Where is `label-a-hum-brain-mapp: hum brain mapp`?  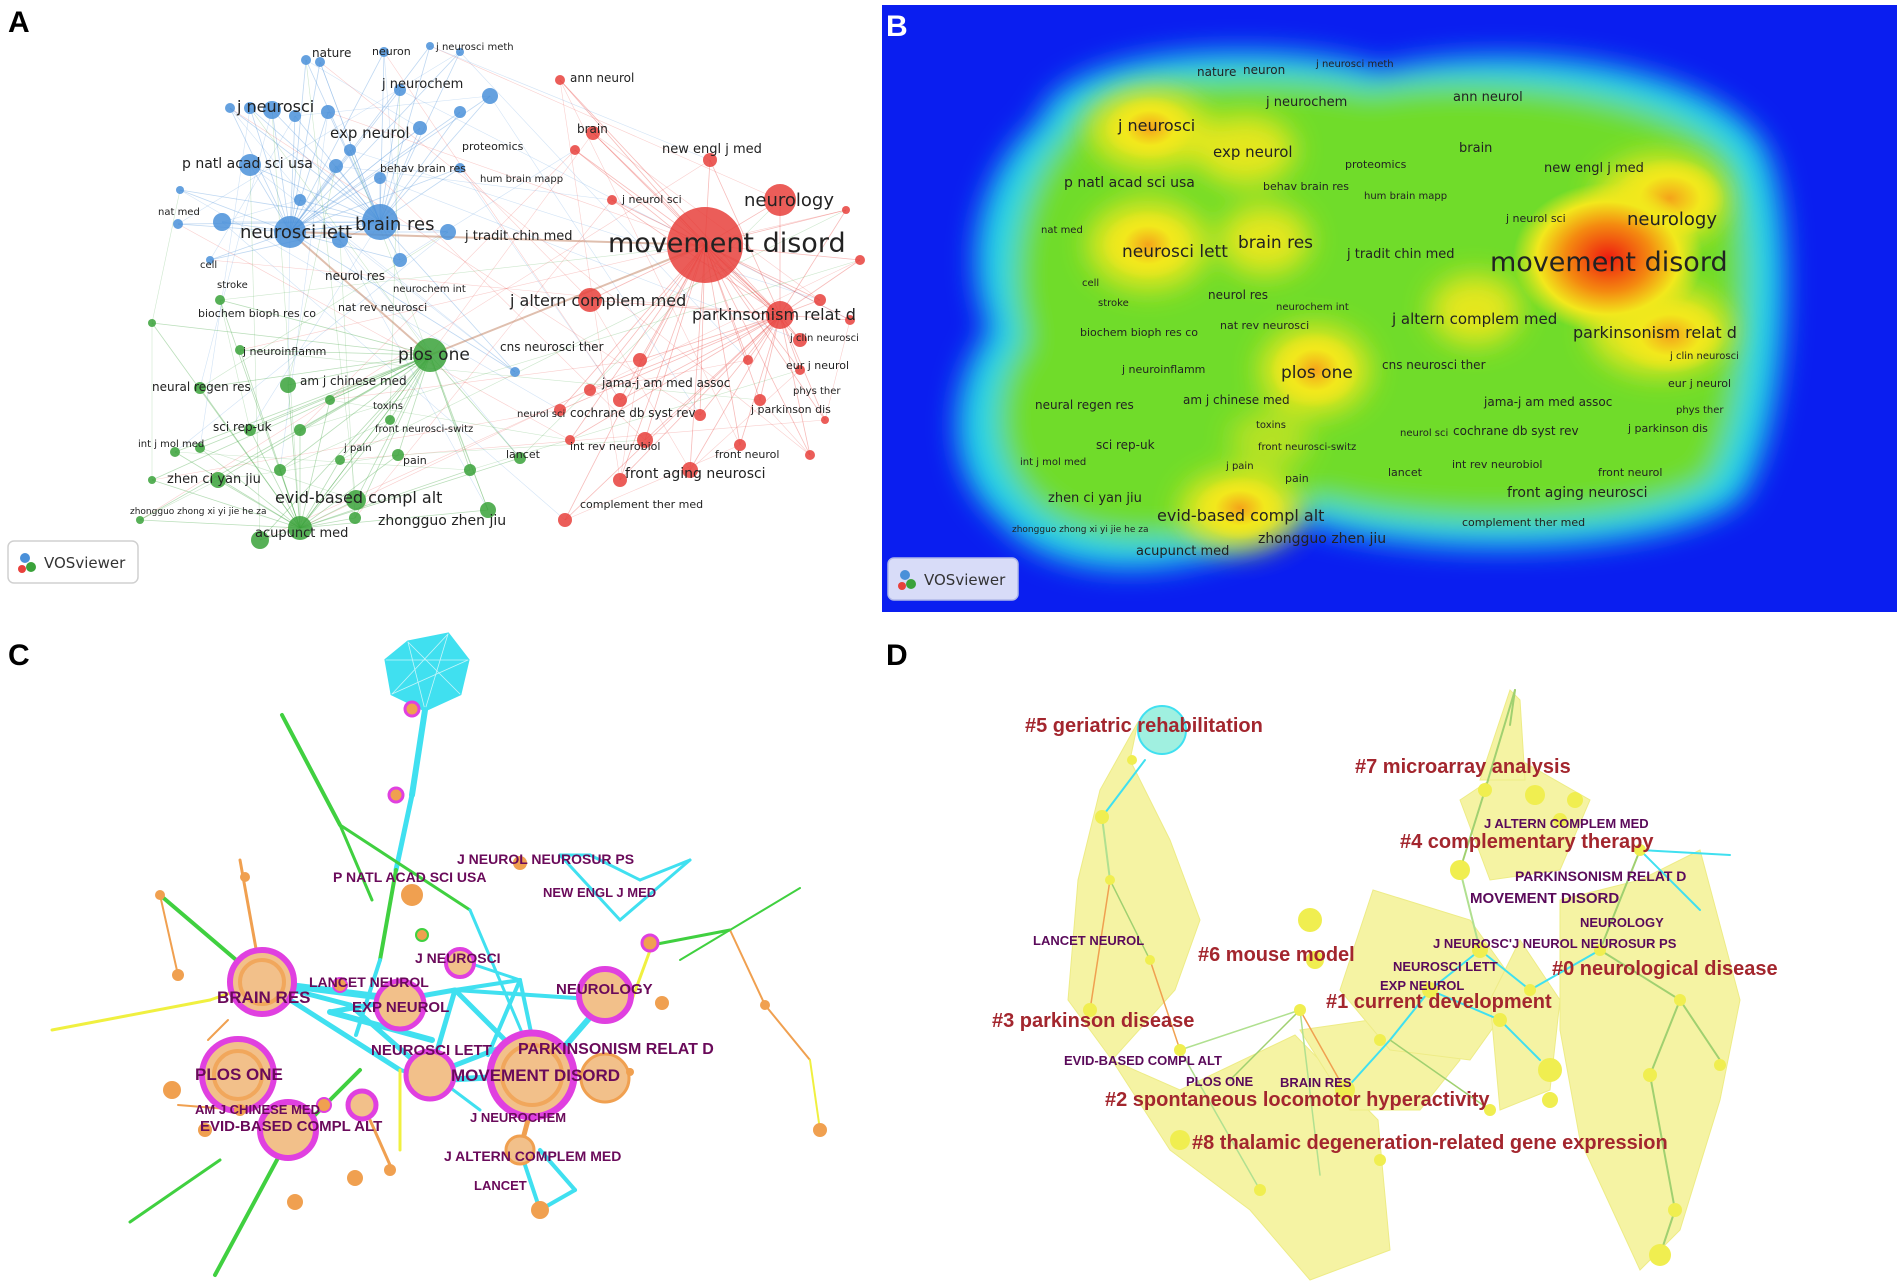 label-a-hum-brain-mapp: hum brain mapp is located at coordinates (521, 179).